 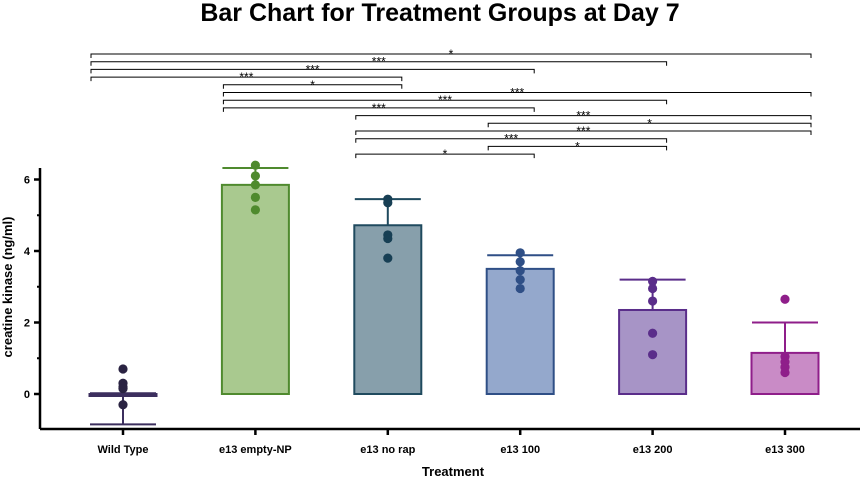 What do you see at coordinates (7, 287) in the screenshot?
I see `y-axis-label: creatine kinase (ng/ml)` at bounding box center [7, 287].